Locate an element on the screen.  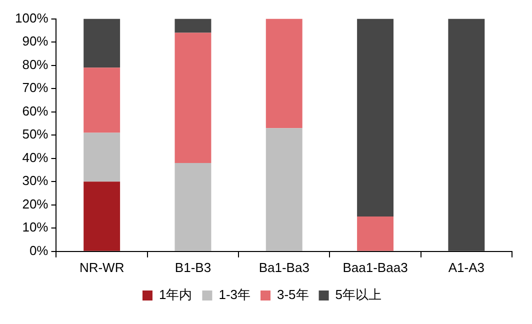
y-tick-label: 60% is located at coordinates (35, 110).